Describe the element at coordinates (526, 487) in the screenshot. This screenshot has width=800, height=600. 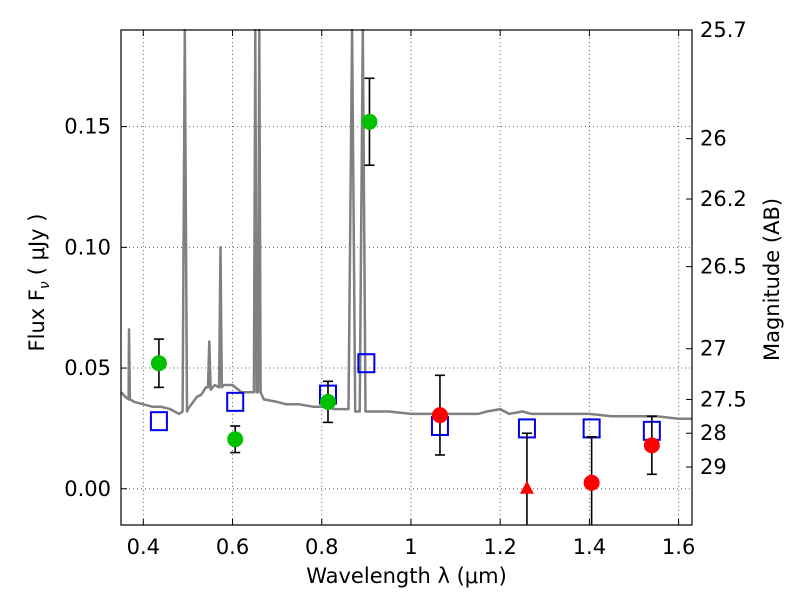
I see `data-triangle` at that location.